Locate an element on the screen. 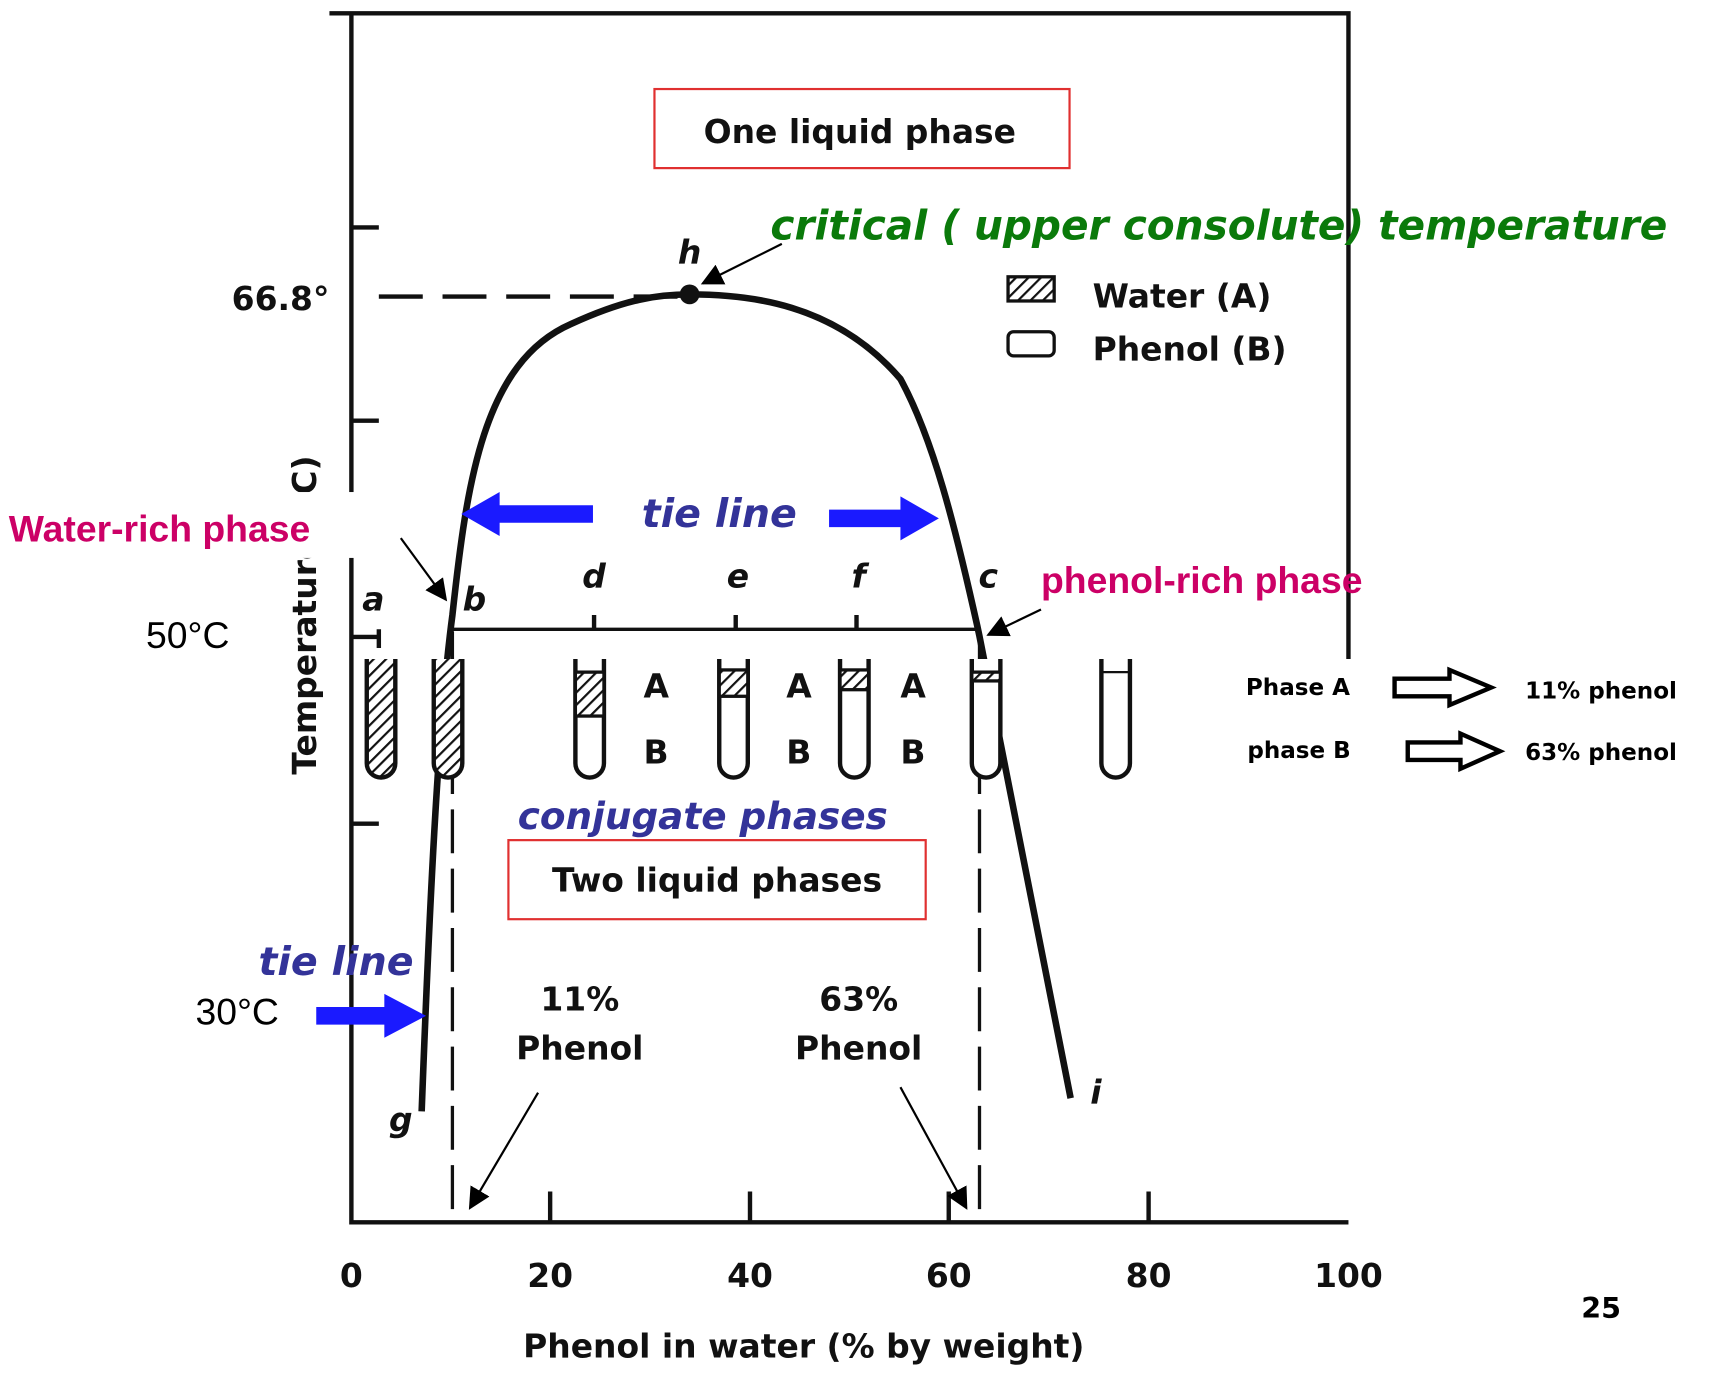 This screenshot has height=1375, width=1724. axis-label: Phenol in water (% by weight) is located at coordinates (803, 1345).